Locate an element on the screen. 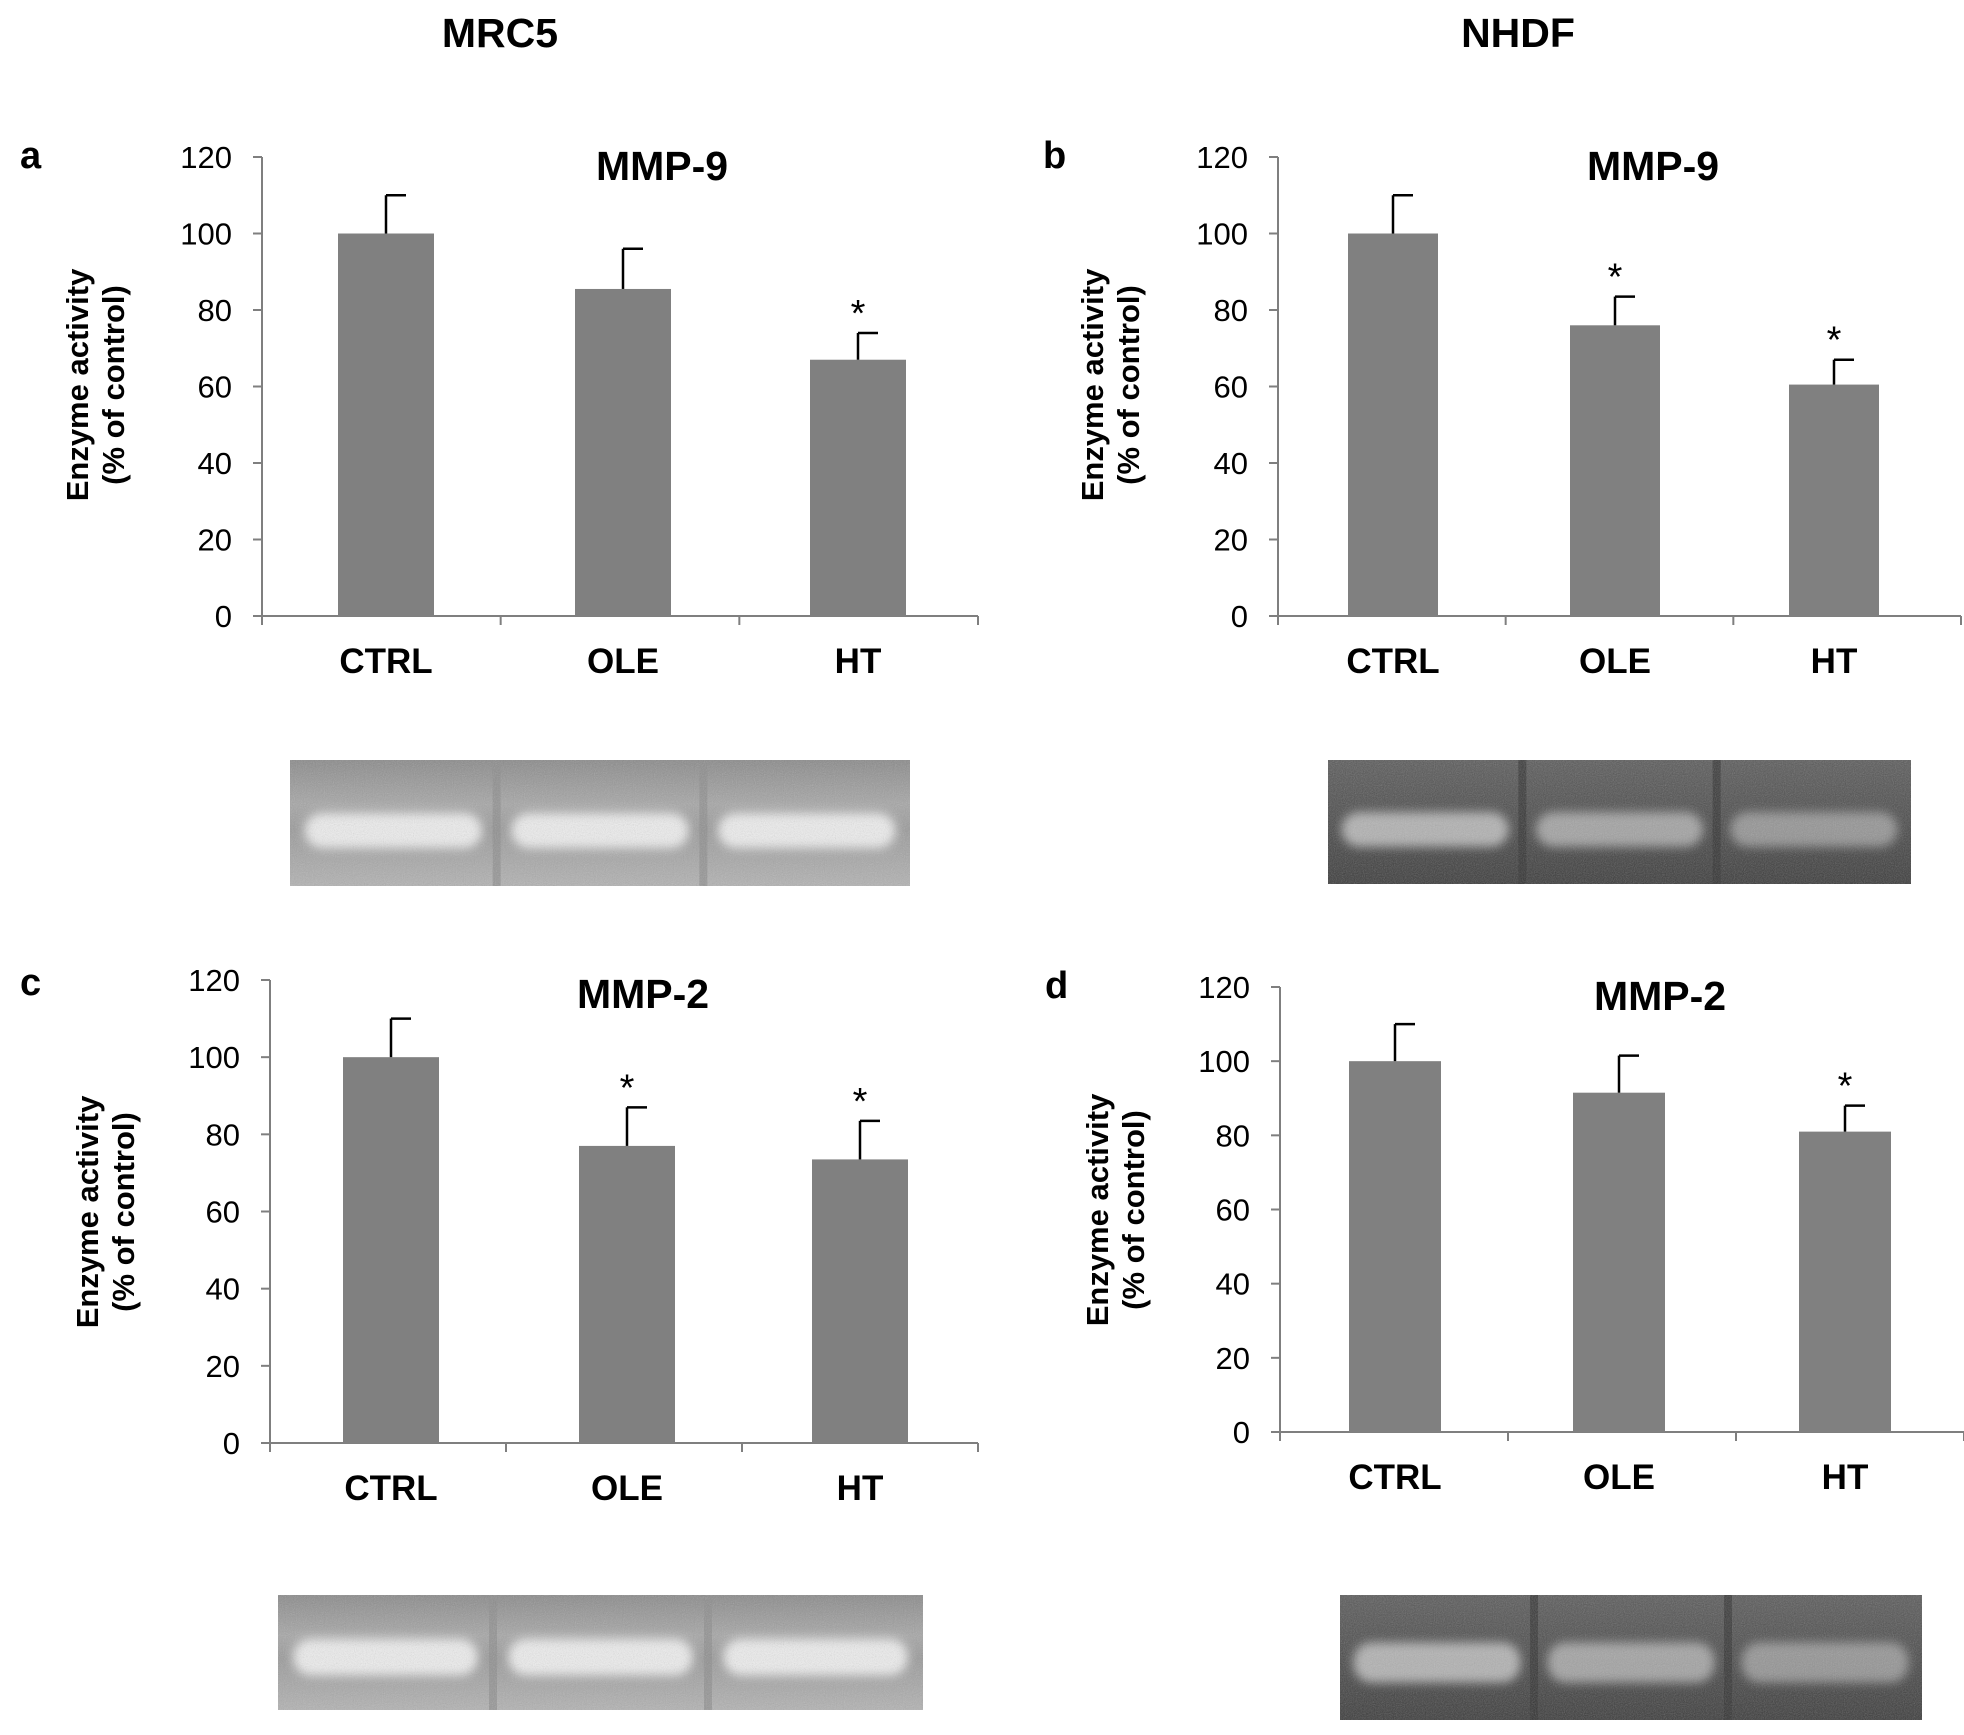  panel-c-x-tick-label-ht: HT is located at coordinates (860, 1488).